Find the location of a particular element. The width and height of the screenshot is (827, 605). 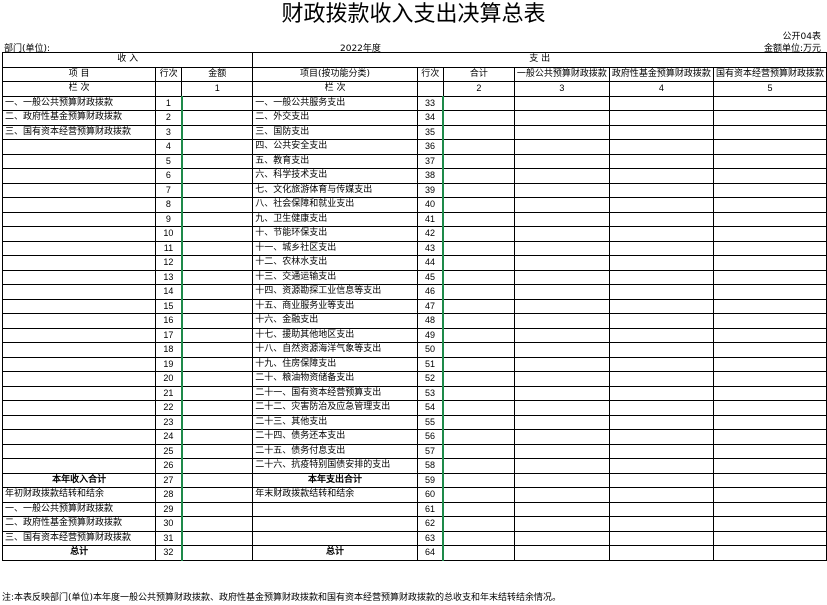

table-row: 26 二十六、抗疫特别国债安排的支出 58 is located at coordinates (414, 466).